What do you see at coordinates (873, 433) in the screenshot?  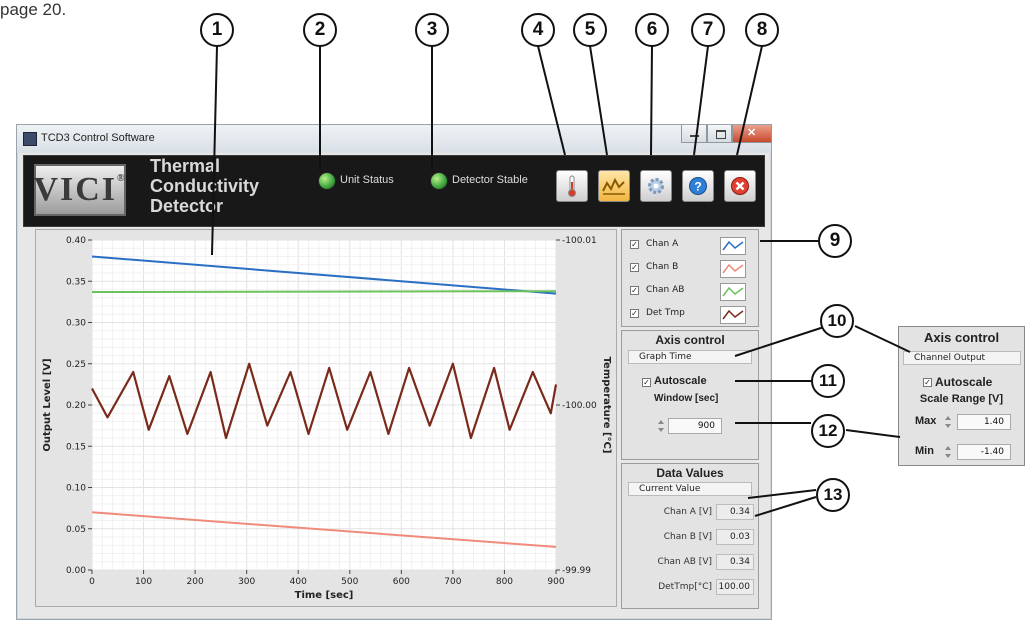 I see `leader-12b` at bounding box center [873, 433].